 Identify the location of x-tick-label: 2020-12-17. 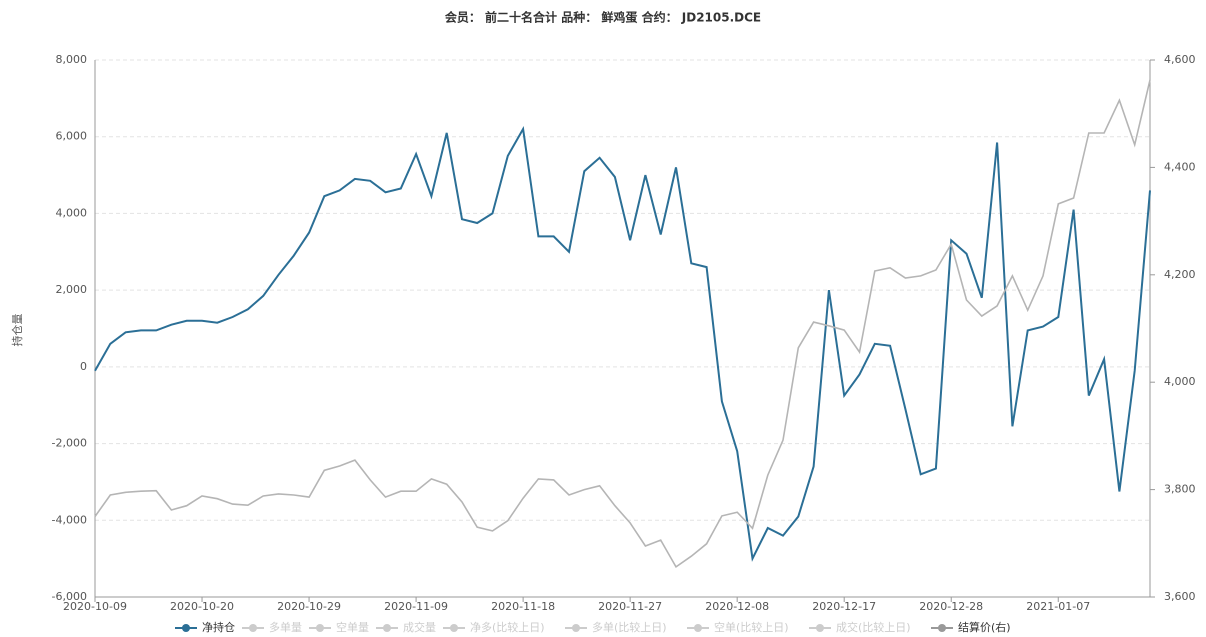
(844, 606).